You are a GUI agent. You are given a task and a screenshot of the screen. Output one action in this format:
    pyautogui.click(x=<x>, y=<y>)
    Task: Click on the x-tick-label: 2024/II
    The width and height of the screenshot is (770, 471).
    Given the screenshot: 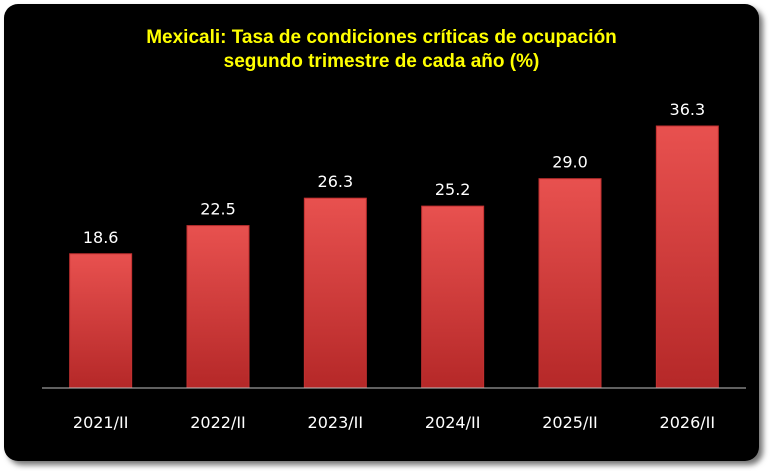 What is the action you would take?
    pyautogui.click(x=453, y=422)
    